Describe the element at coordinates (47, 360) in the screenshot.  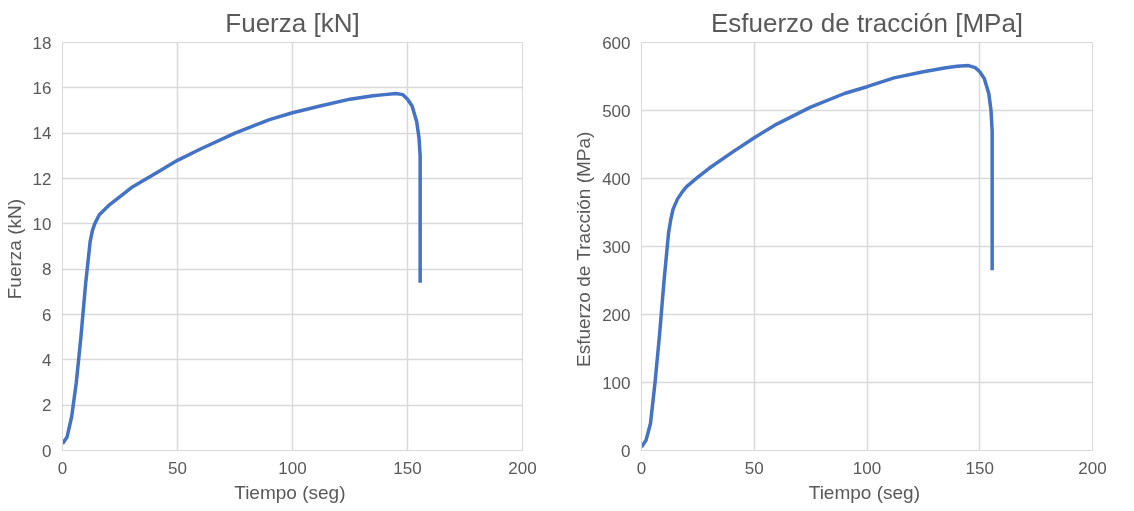
I see `y-tick-label: 4` at that location.